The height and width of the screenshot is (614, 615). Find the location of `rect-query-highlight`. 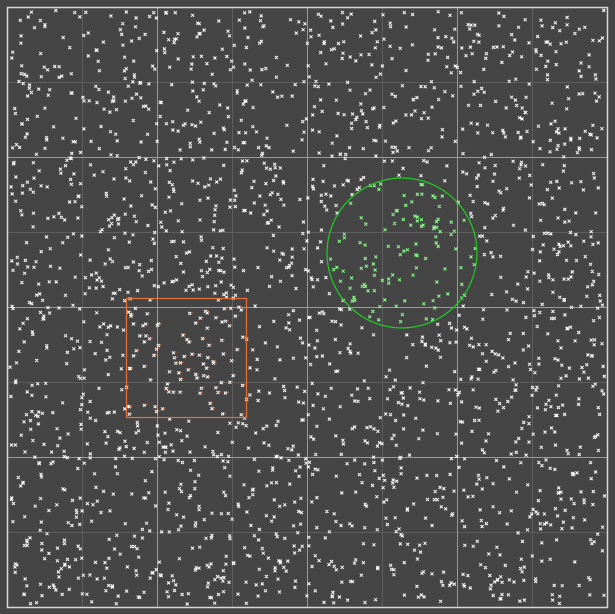

rect-query-highlight is located at coordinates (187, 356).